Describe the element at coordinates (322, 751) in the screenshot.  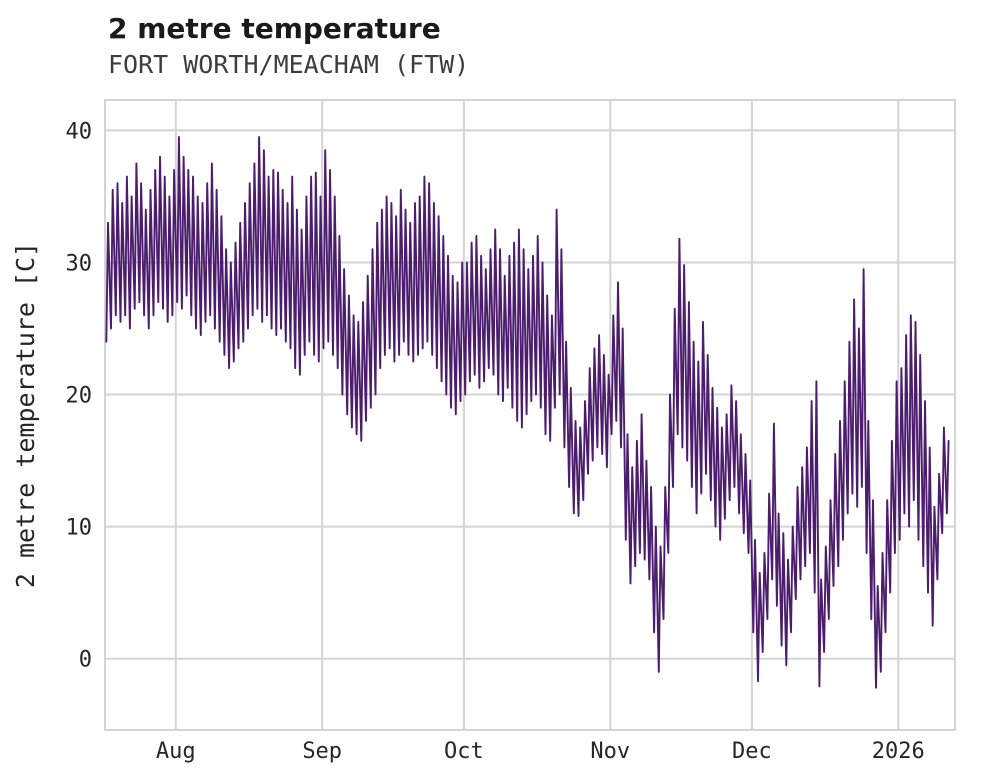
I see `x-tick-label: Sep` at that location.